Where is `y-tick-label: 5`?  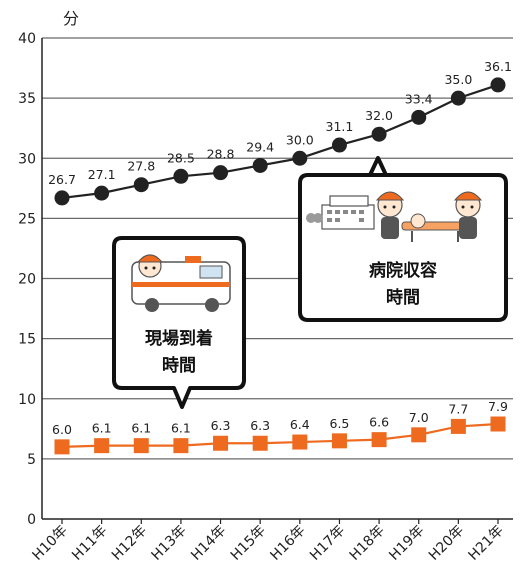
y-tick-label: 5 is located at coordinates (31, 460).